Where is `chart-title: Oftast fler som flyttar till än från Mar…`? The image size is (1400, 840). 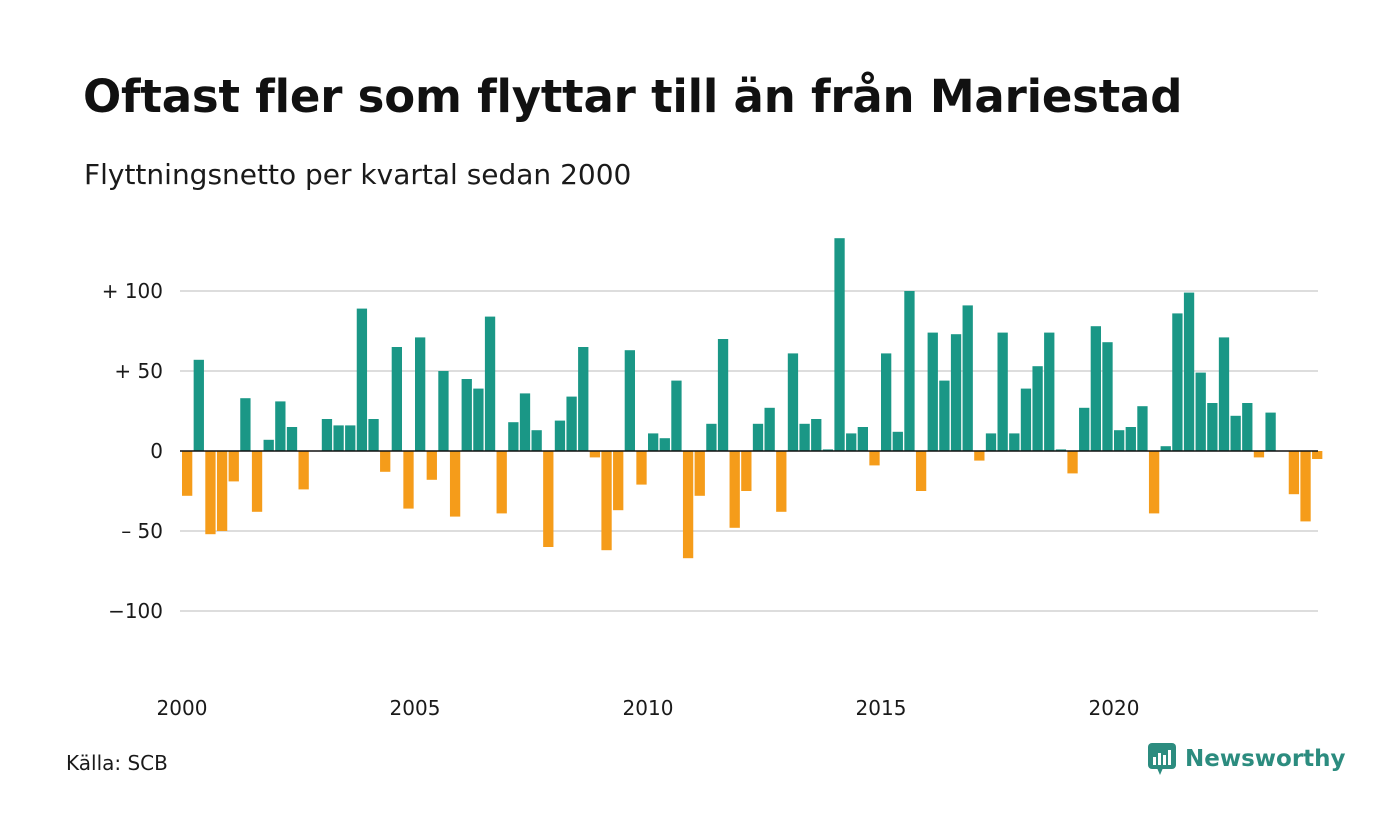
chart-title: Oftast fler som flyttar till än från Mar… is located at coordinates (633, 96).